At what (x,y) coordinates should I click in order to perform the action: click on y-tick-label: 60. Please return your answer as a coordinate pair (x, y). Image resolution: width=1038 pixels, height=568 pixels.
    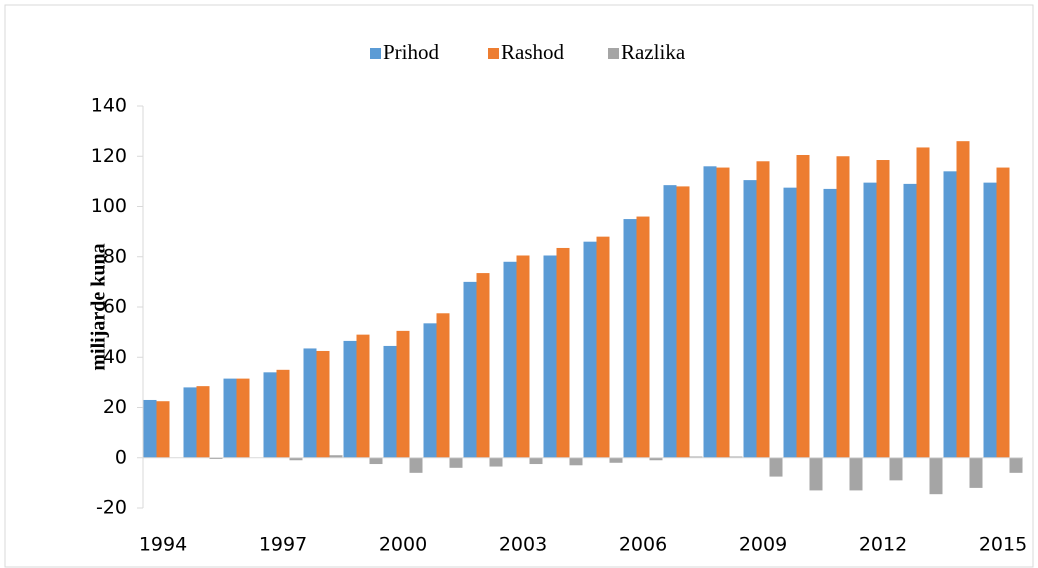
    Looking at the image, I should click on (115, 307).